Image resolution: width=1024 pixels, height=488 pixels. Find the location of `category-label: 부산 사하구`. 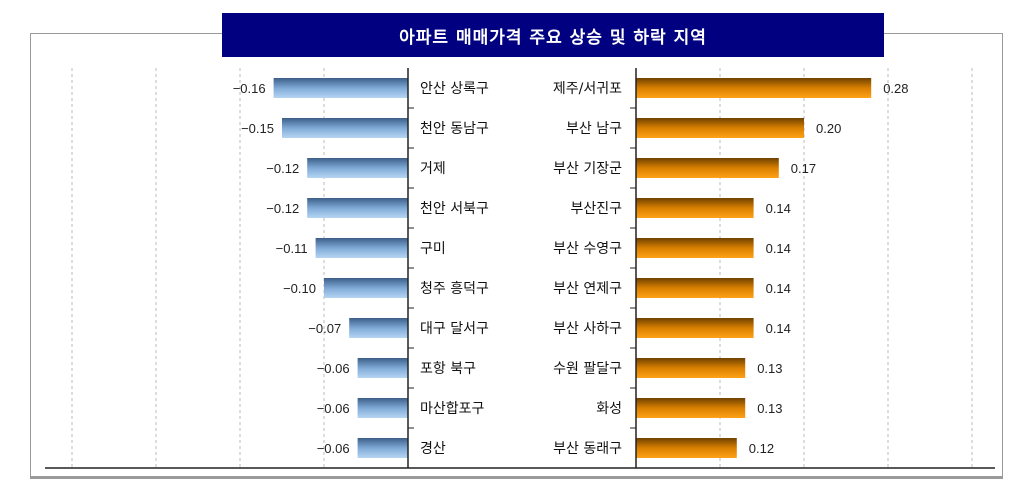

category-label: 부산 사하구 is located at coordinates (587, 329).